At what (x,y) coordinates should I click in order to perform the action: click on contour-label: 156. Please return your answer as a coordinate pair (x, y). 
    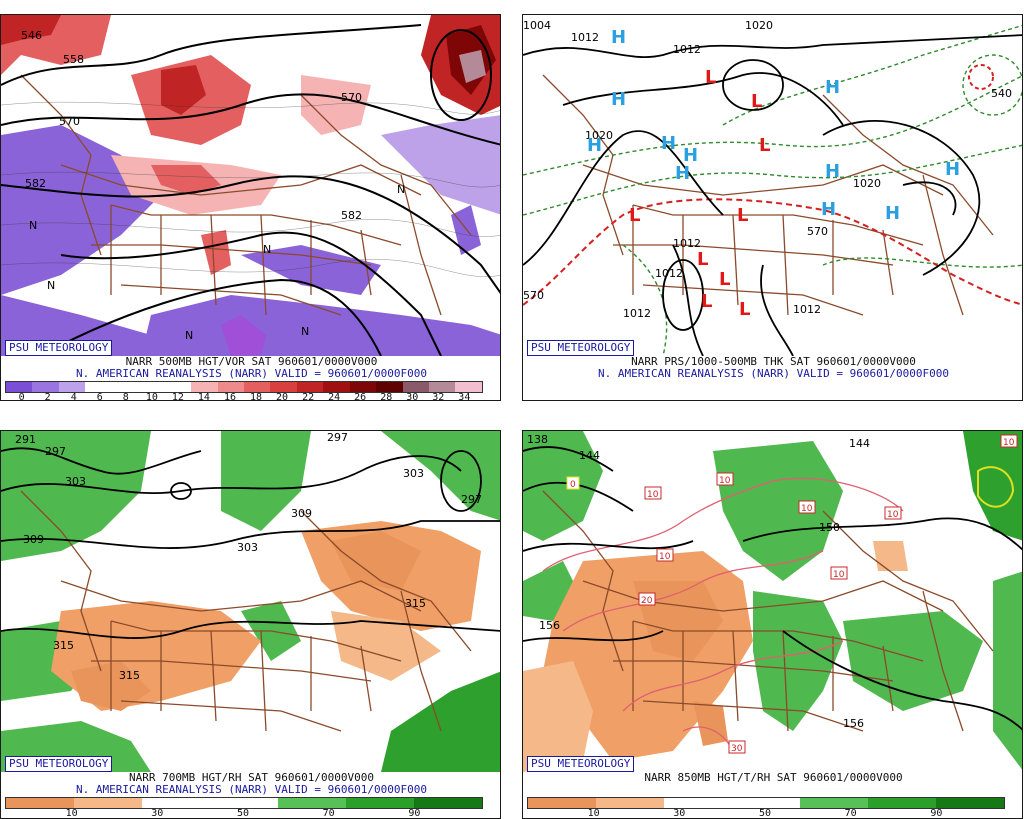
    Looking at the image, I should click on (853, 723).